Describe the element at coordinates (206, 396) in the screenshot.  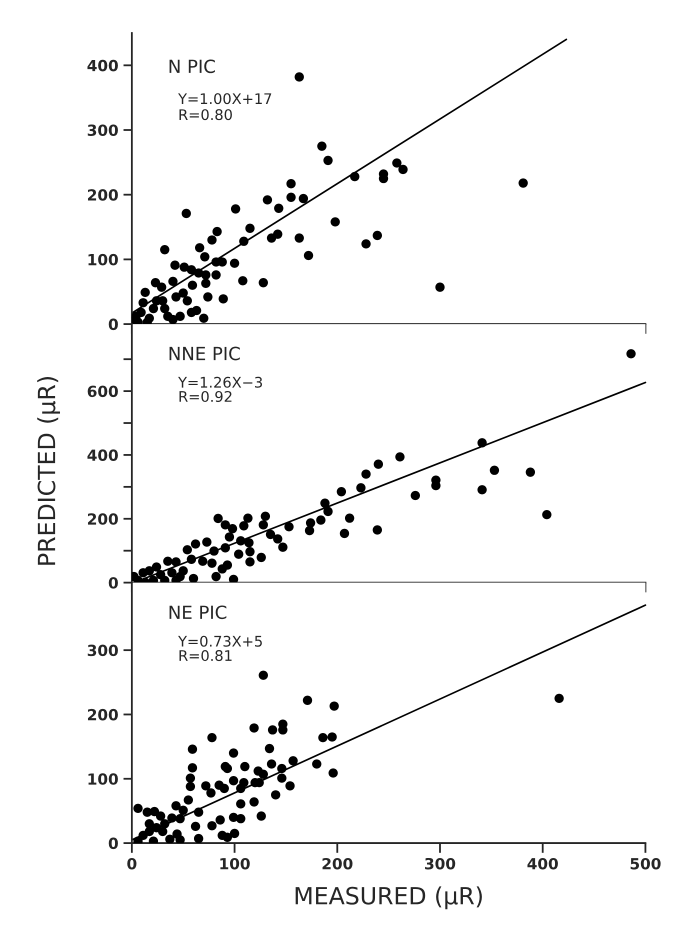
I see `annotation: R=0.92` at that location.